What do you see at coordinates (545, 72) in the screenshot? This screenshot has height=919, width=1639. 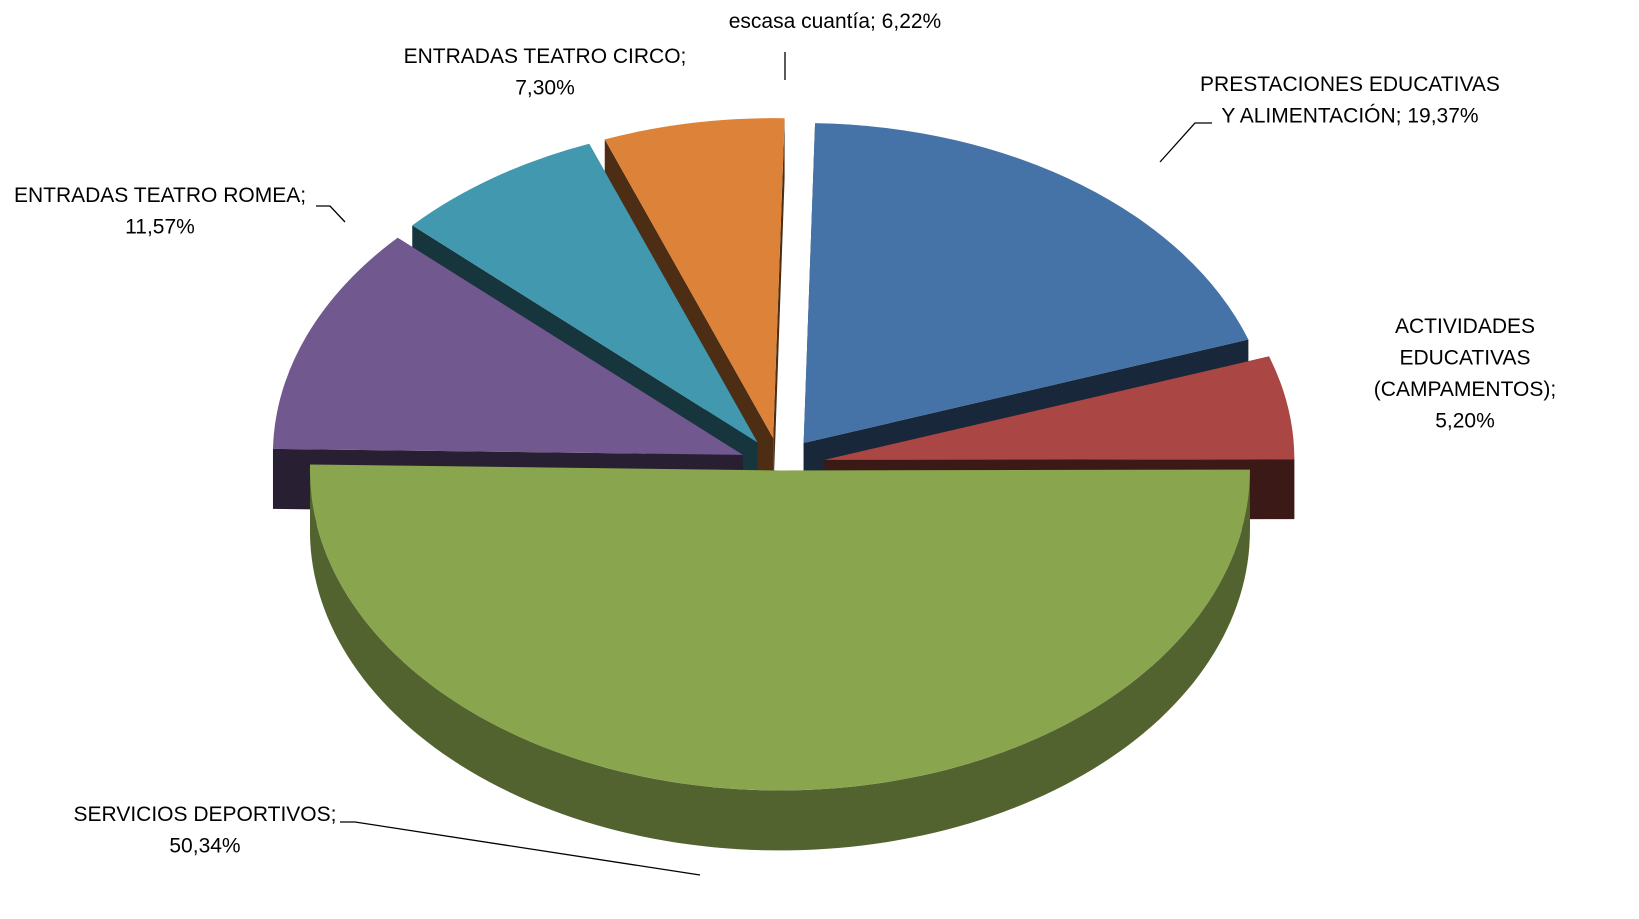 I see `data-label: ENTRADAS TEATRO CIRCO; 7,30%` at bounding box center [545, 72].